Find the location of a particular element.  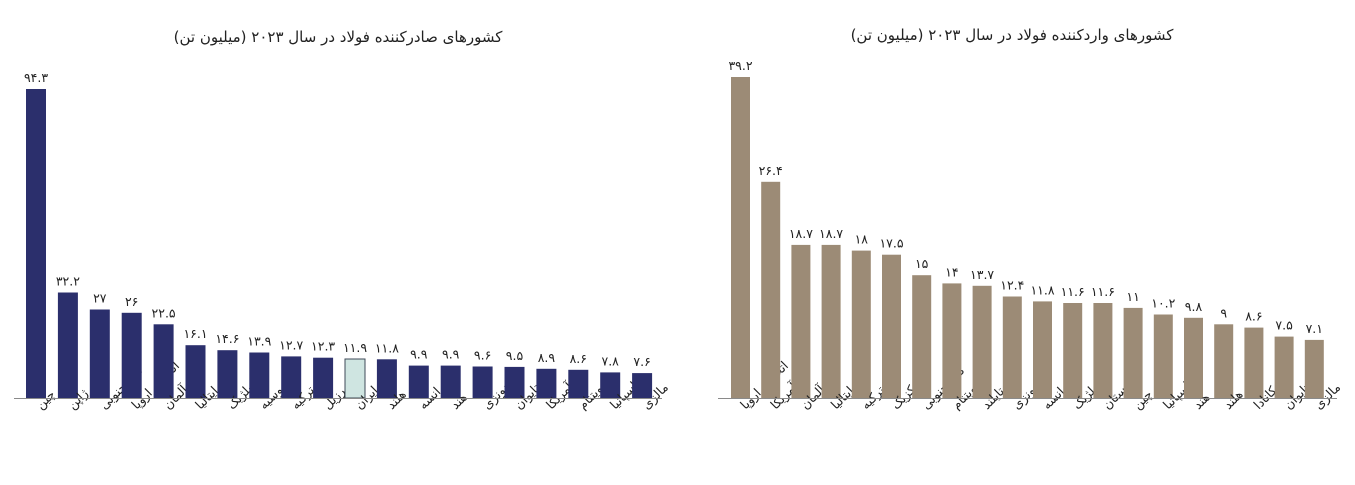

exporters-value-label: ۱۶.۱ is located at coordinates (195, 333).